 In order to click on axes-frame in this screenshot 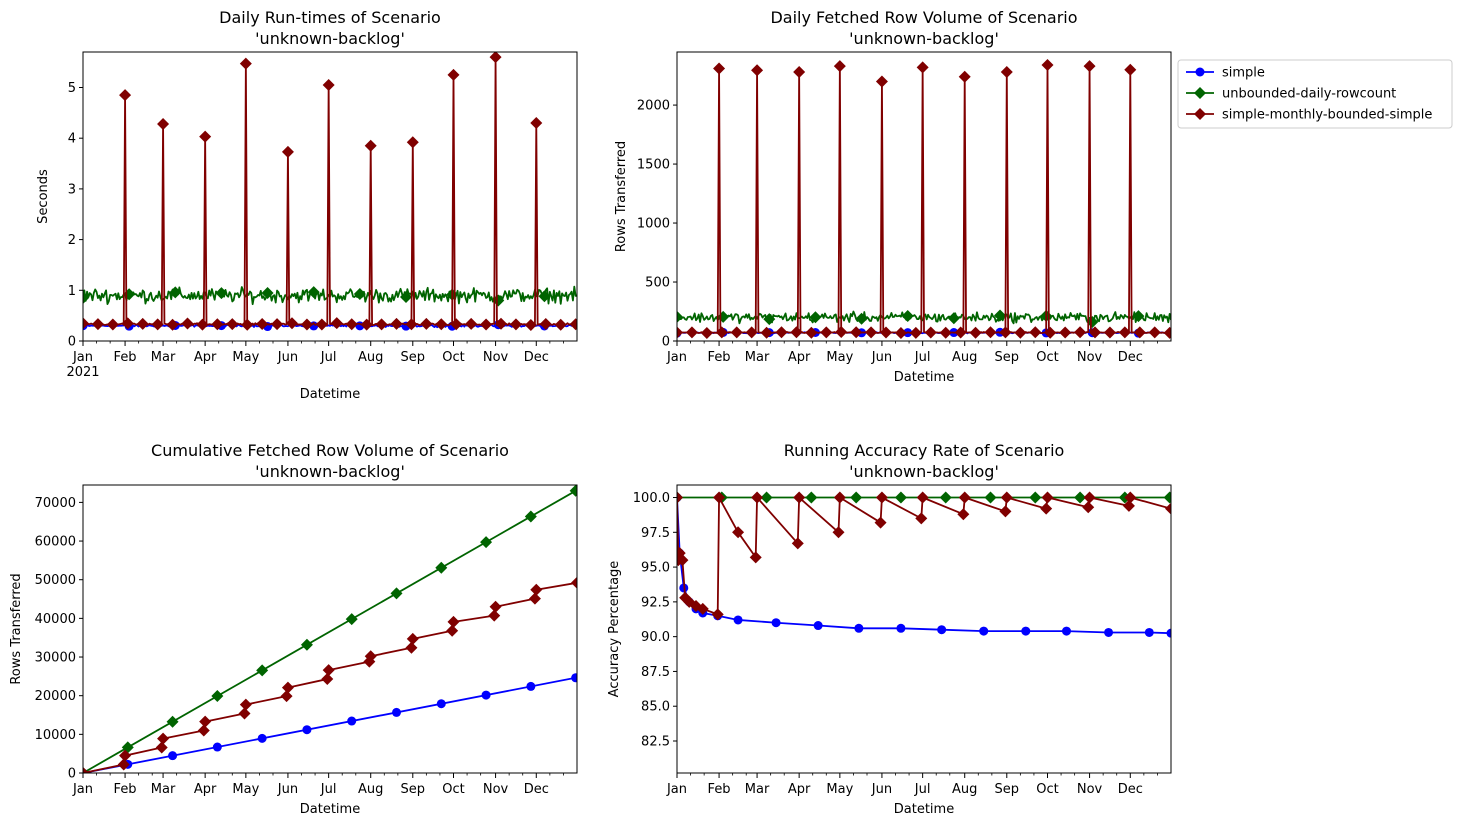, I will do `click(330, 629)`.